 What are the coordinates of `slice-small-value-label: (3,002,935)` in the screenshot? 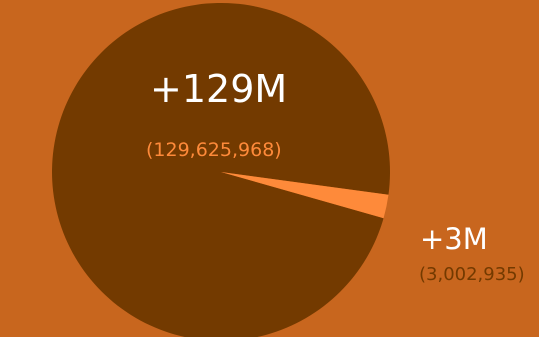 It's located at (472, 274).